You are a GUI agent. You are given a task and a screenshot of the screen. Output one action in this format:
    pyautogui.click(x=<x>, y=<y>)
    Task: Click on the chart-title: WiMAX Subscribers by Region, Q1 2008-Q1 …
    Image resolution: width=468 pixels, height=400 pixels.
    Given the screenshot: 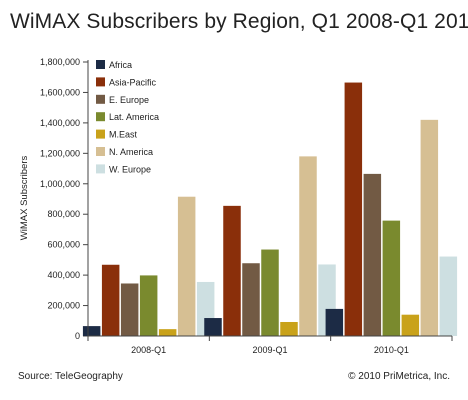 What is the action you would take?
    pyautogui.click(x=239, y=21)
    